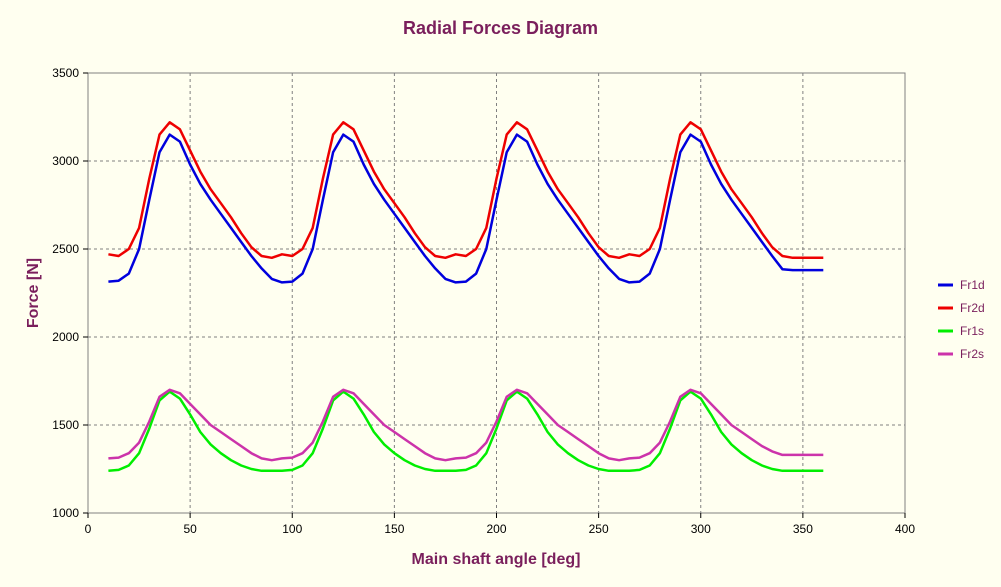  Describe the element at coordinates (466, 425) in the screenshot. I see `series-line-fr2s` at that location.